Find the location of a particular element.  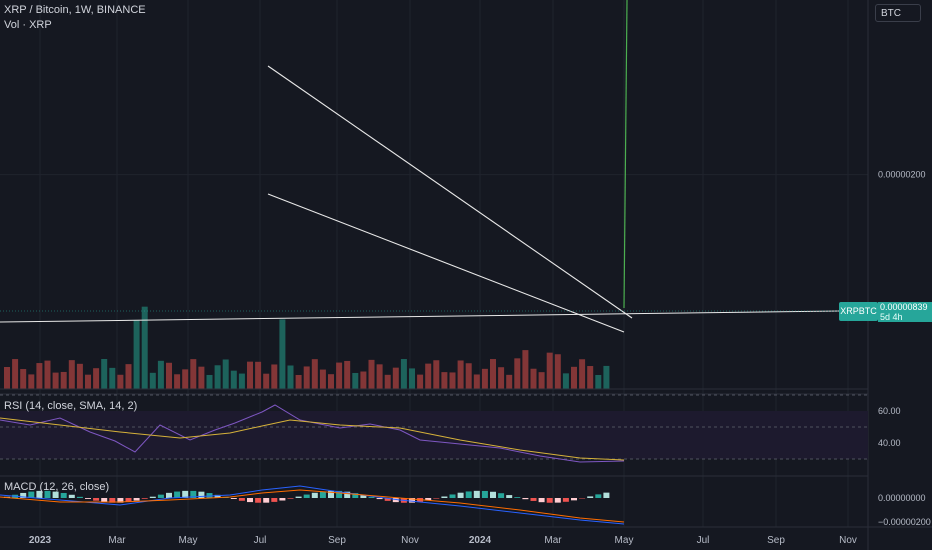

macd-axis-label: −0.00000200 is located at coordinates (904, 522).